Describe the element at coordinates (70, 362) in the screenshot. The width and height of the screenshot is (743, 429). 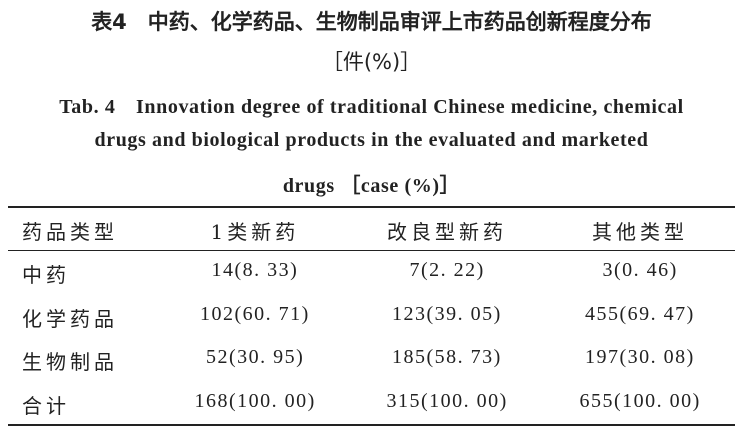
I see `table-cell: 生物制品` at that location.